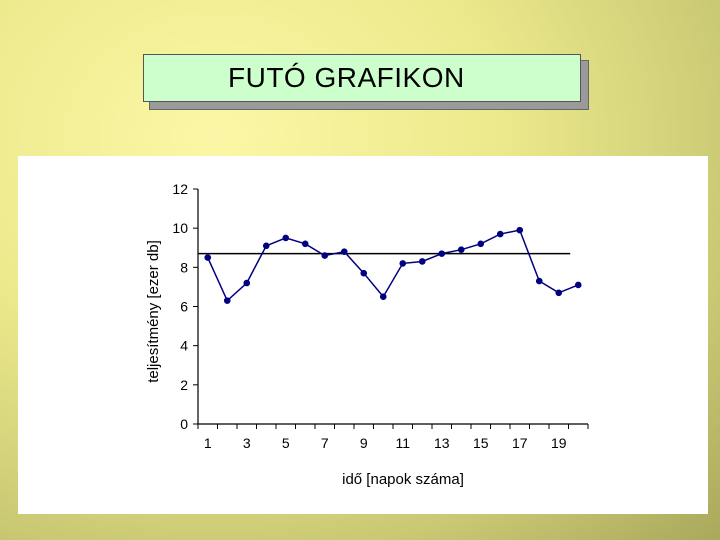 This screenshot has height=540, width=720. Describe the element at coordinates (346, 77) in the screenshot. I see `slide-title: FUTÓ GRAFIKON` at that location.